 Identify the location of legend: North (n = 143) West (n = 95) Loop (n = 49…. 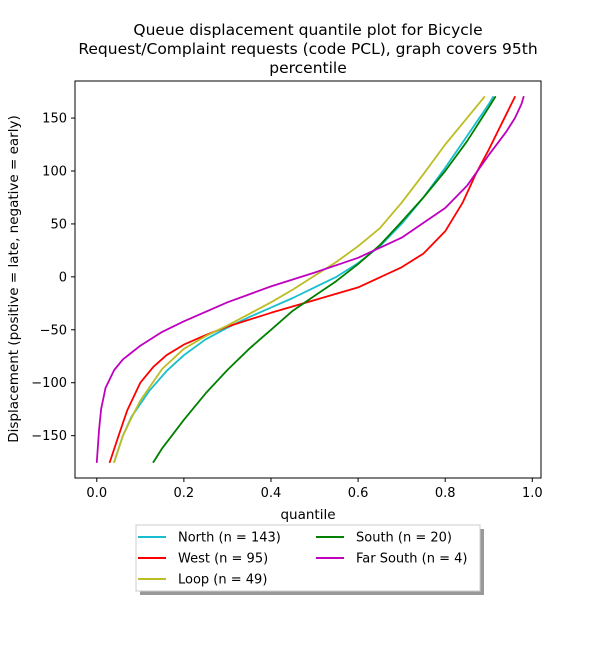
(309, 559).